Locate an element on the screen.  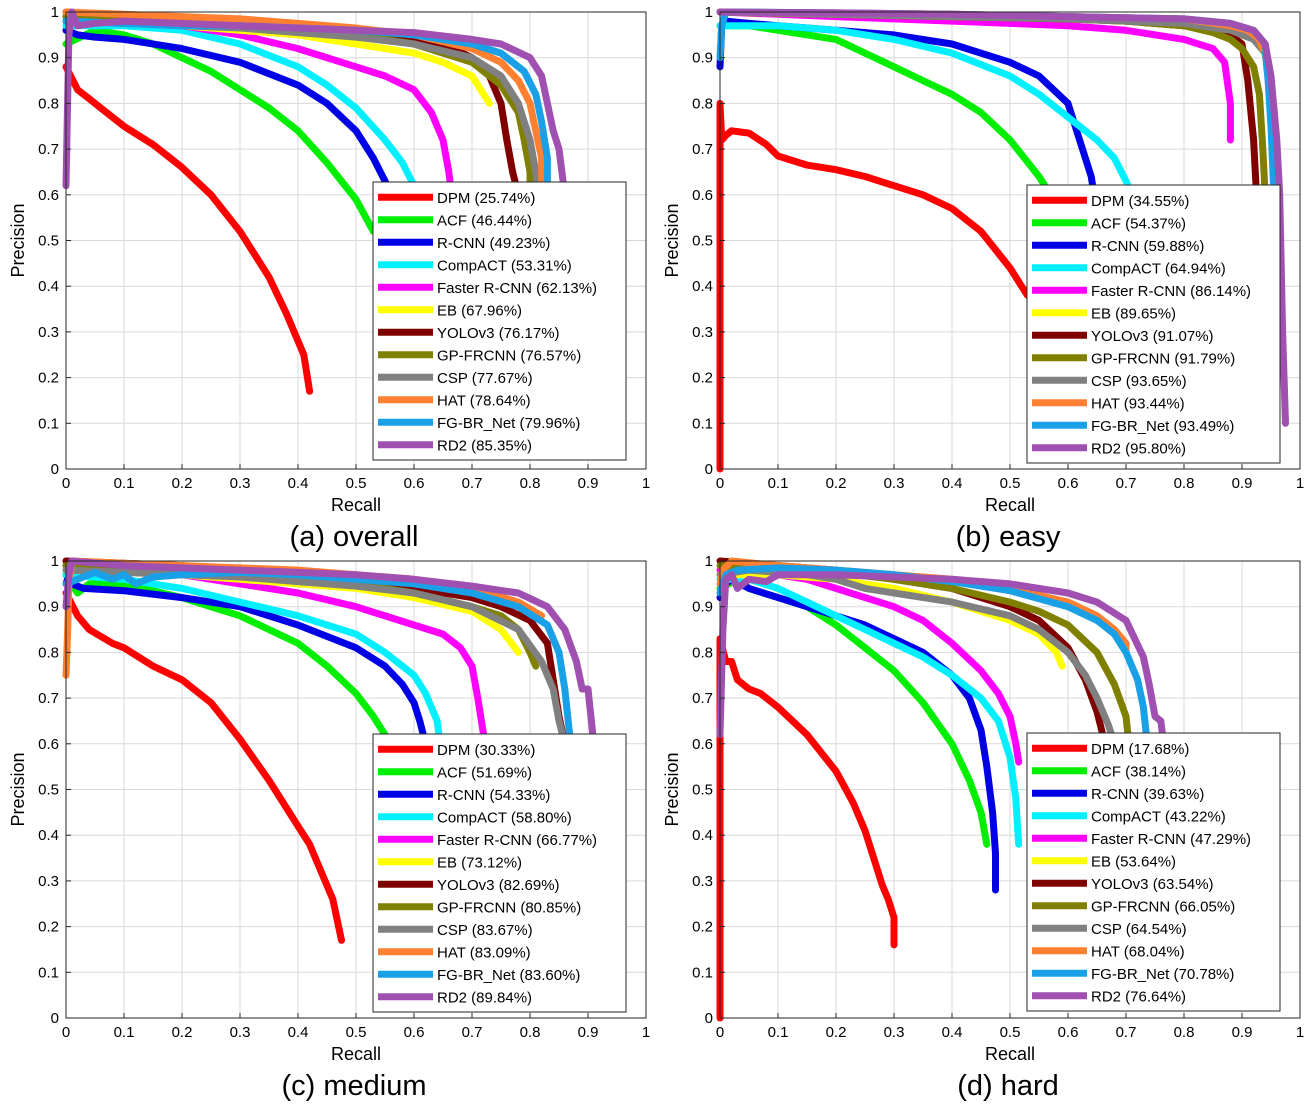
legend-label-compact: CompACT (53.31%) is located at coordinates (504, 265).